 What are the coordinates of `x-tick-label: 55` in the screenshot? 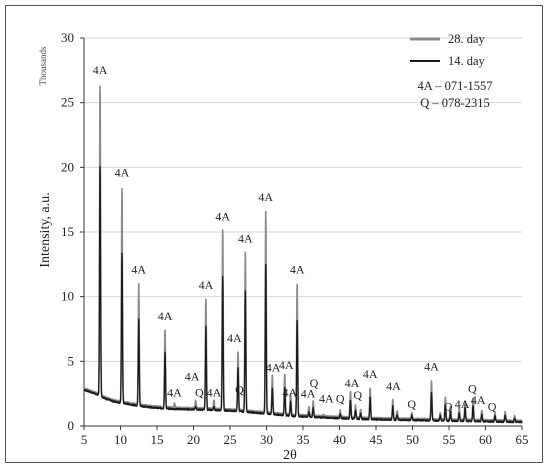 It's located at (449, 439).